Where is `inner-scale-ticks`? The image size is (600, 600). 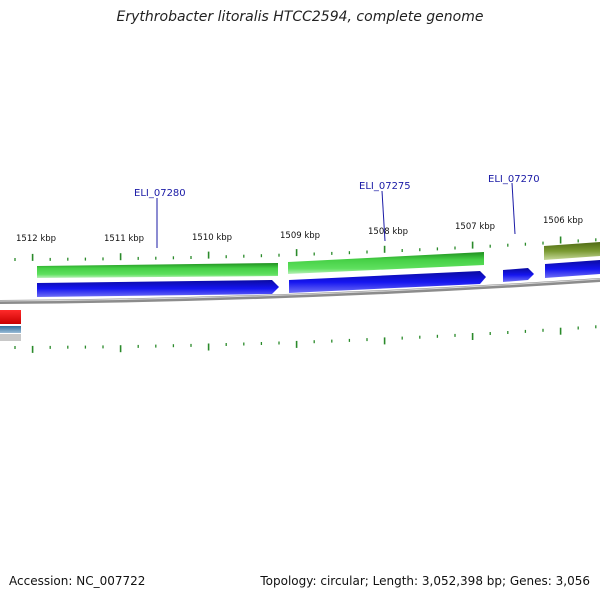
inner-scale-ticks is located at coordinates (305, 339).